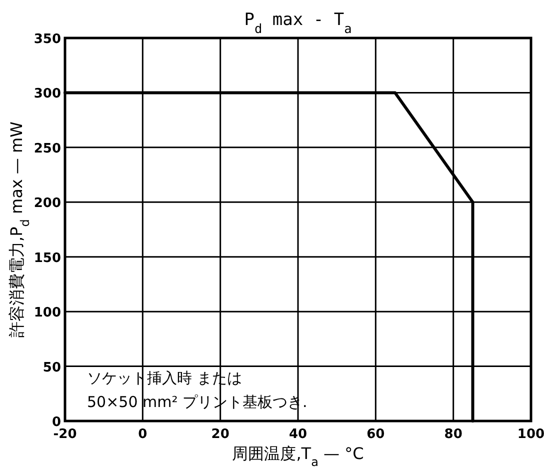  Describe the element at coordinates (220, 434) in the screenshot. I see `x-tick-label: 20` at that location.